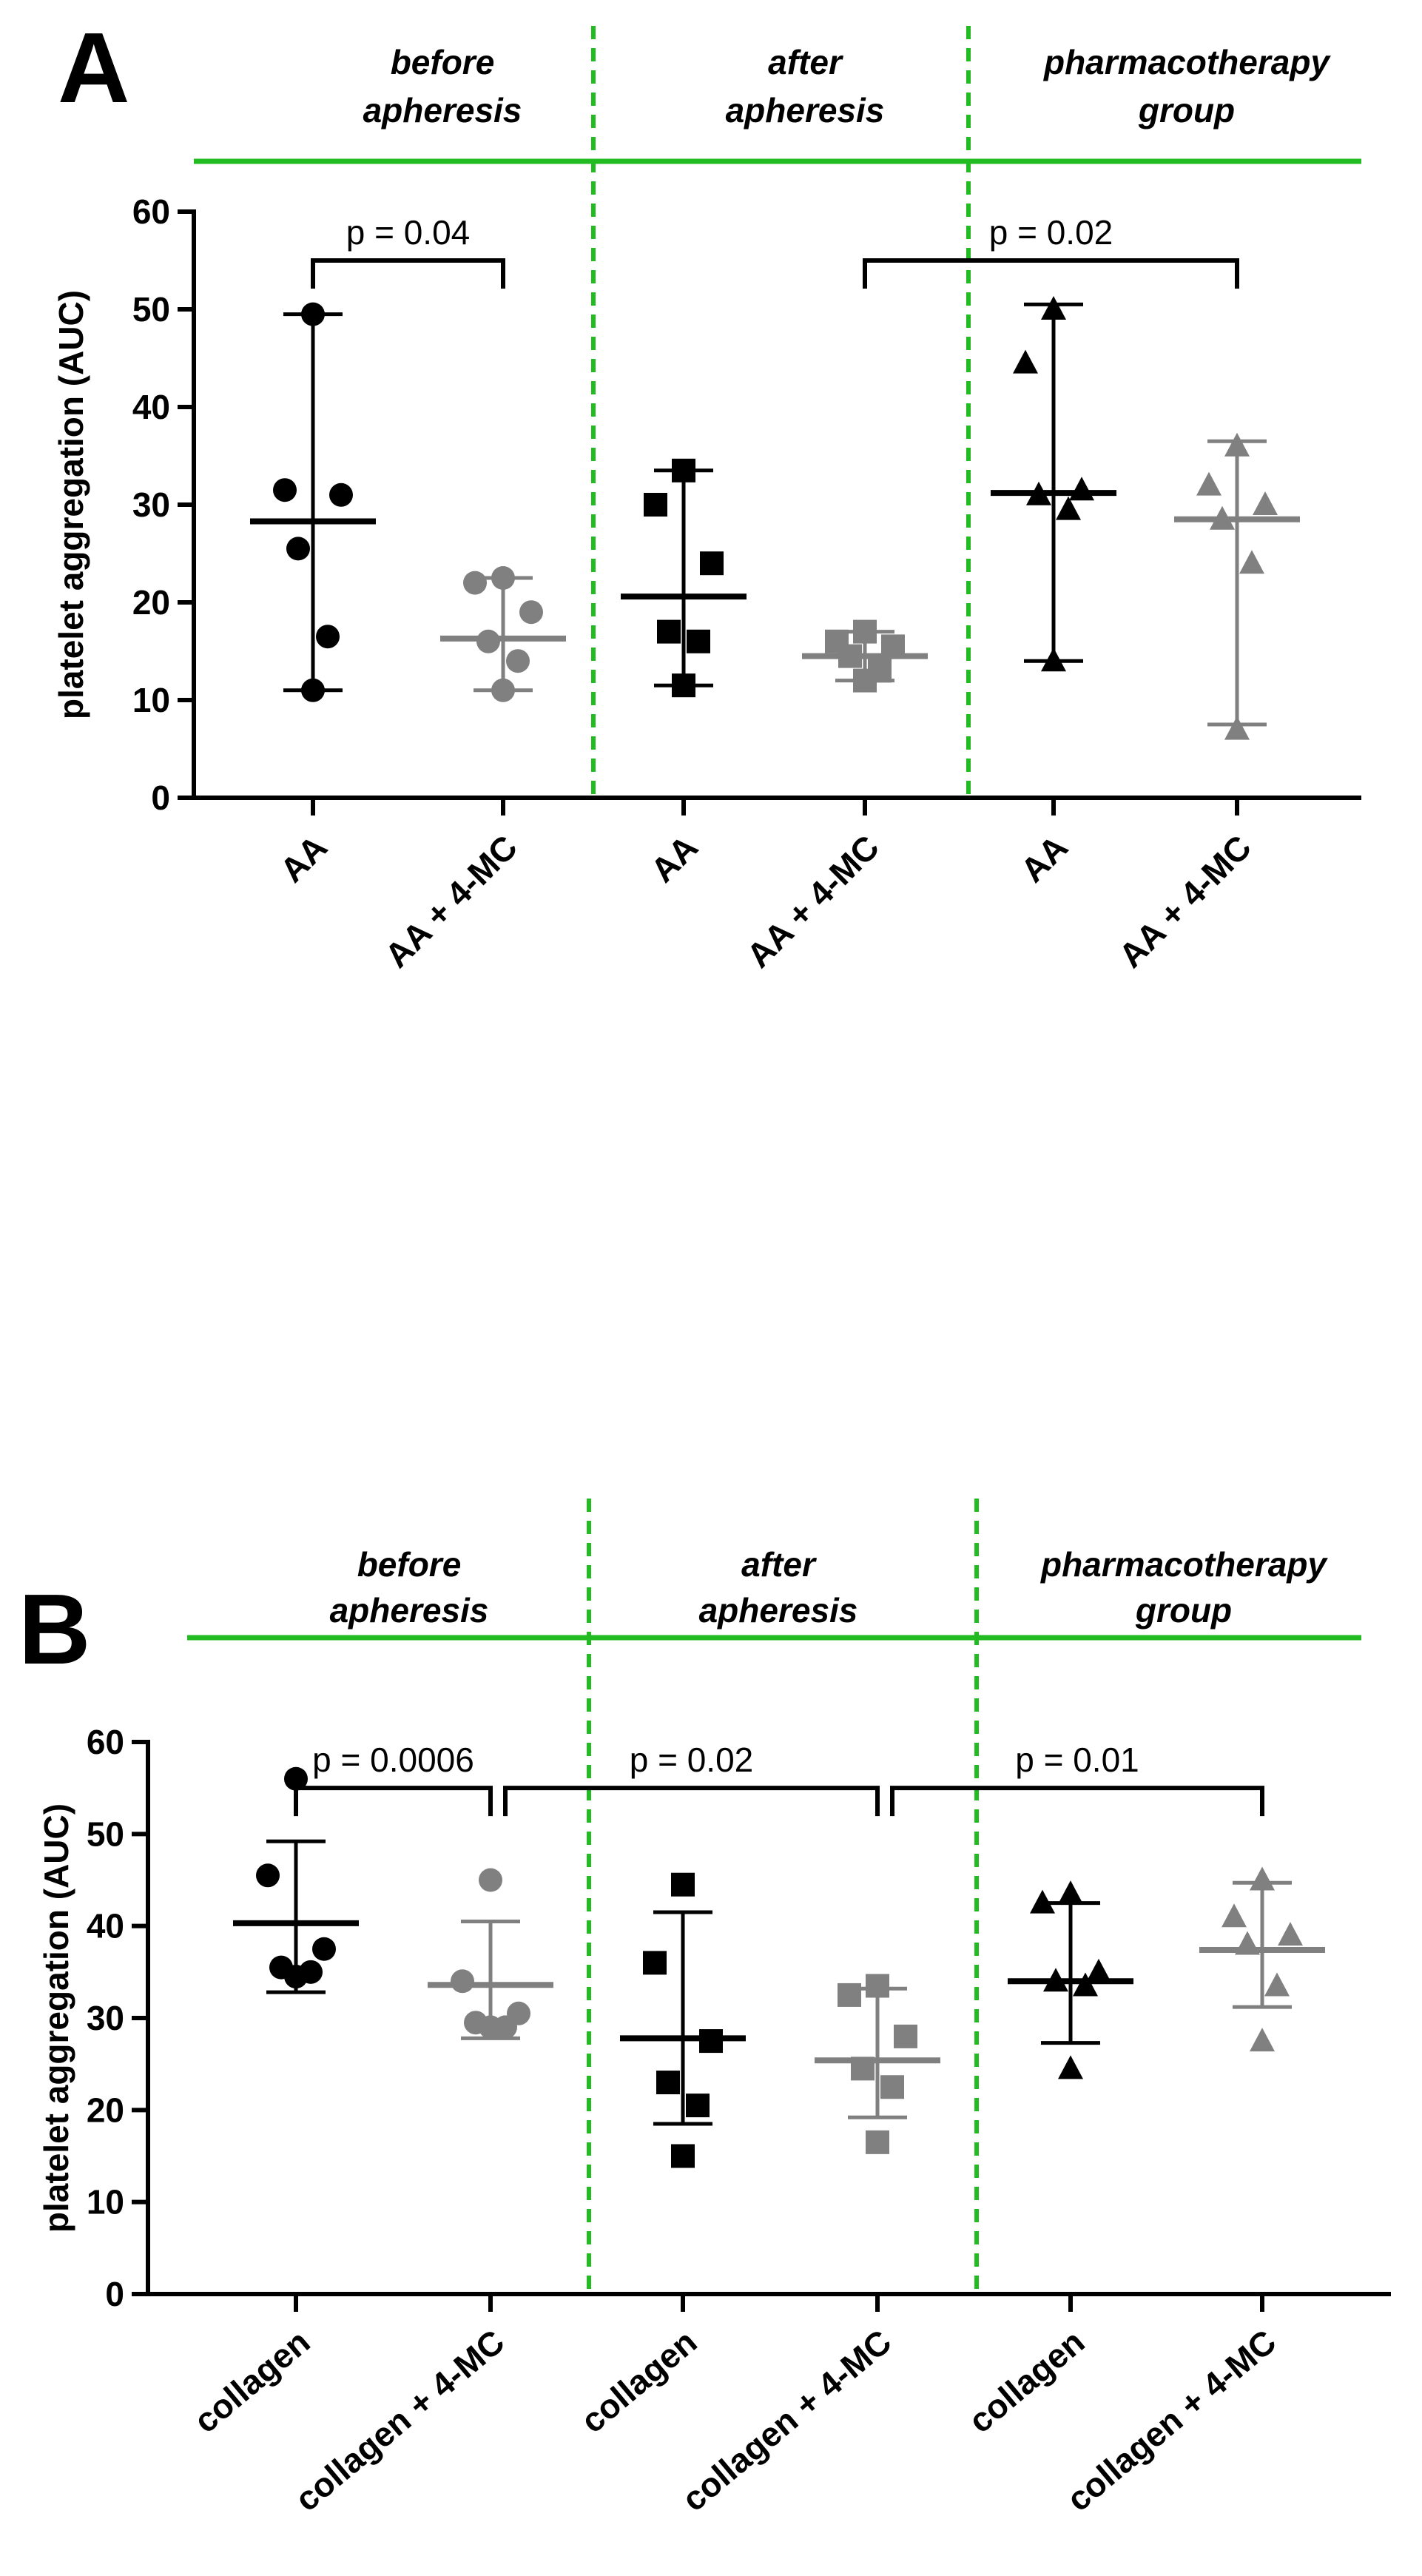  I want to click on panel-letter: B, so click(55, 1629).